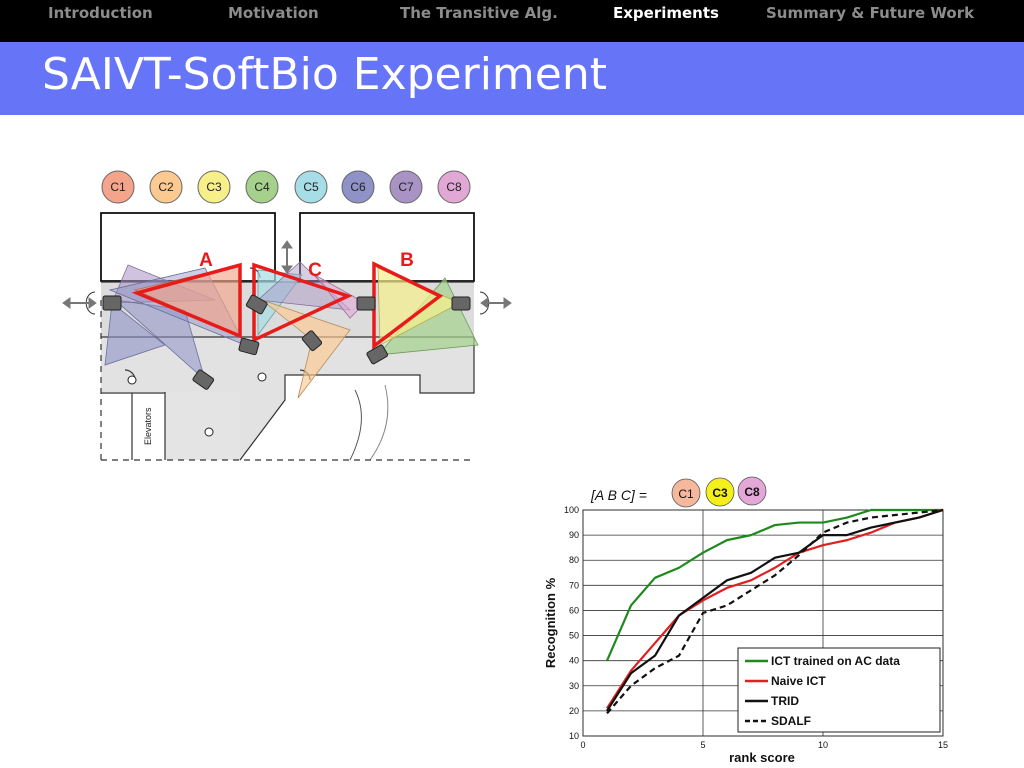 The width and height of the screenshot is (1024, 768). What do you see at coordinates (550, 622) in the screenshot?
I see `y-axis-label: Recognition %` at bounding box center [550, 622].